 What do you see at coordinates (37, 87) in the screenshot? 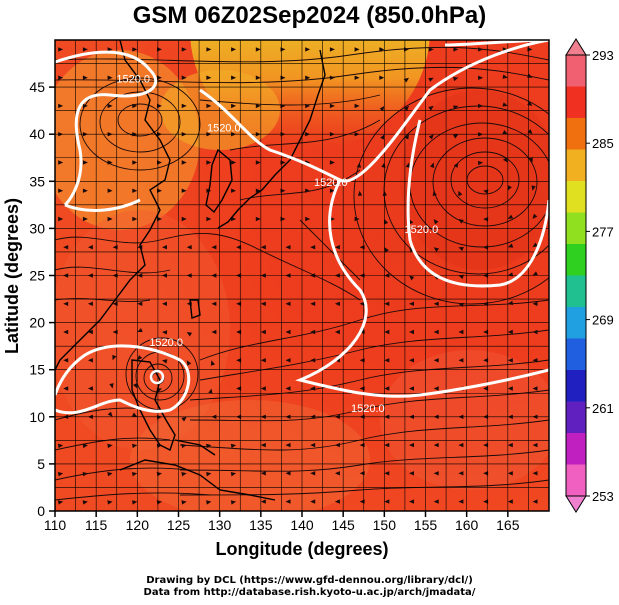
I see `y-tick-label: 45` at bounding box center [37, 87].